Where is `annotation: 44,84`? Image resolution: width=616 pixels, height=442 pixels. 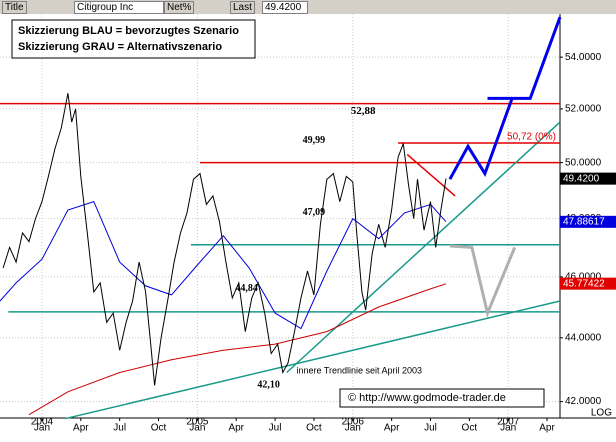 annotation: 44,84 is located at coordinates (246, 288).